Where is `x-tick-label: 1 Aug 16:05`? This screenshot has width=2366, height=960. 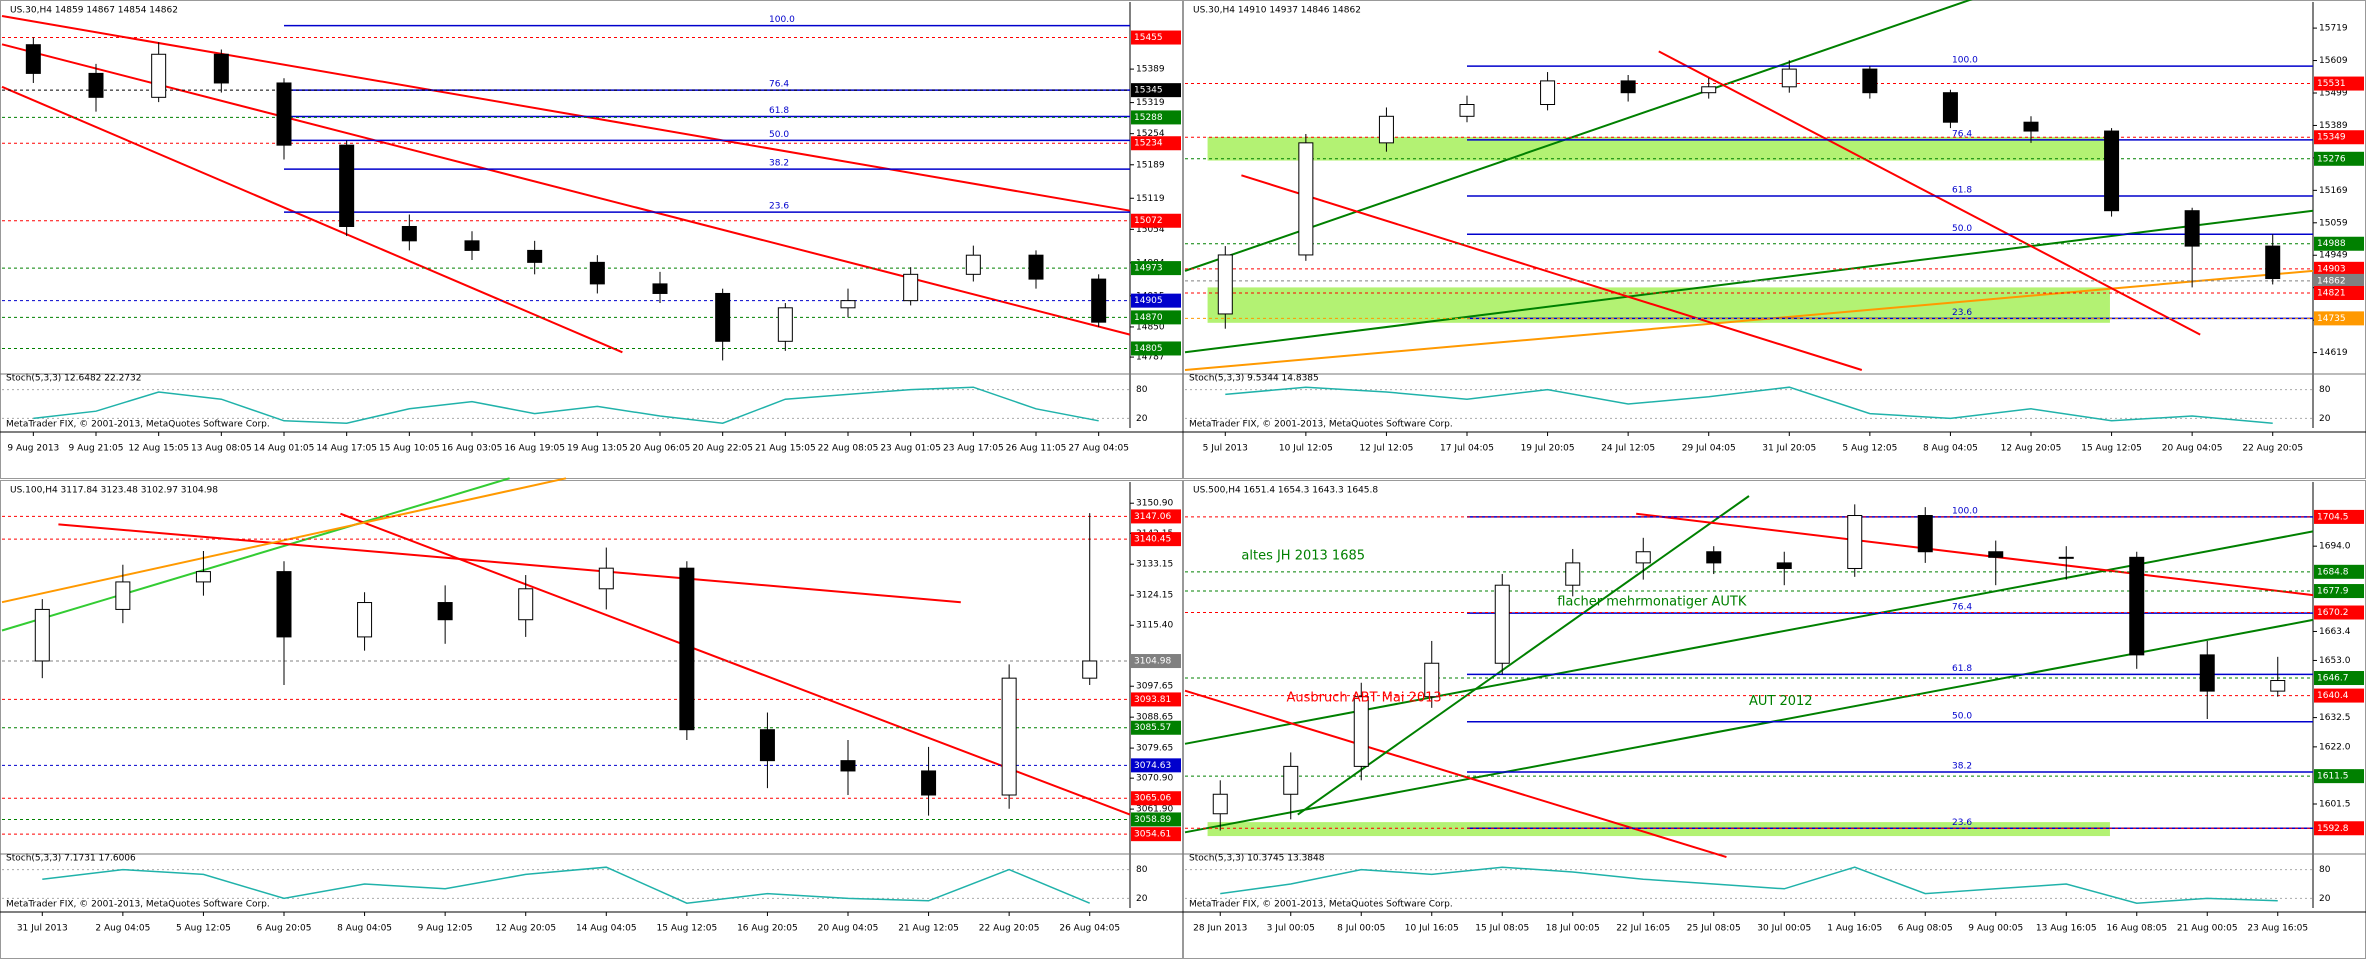
x-tick-label: 1 Aug 16:05 is located at coordinates (1854, 929).